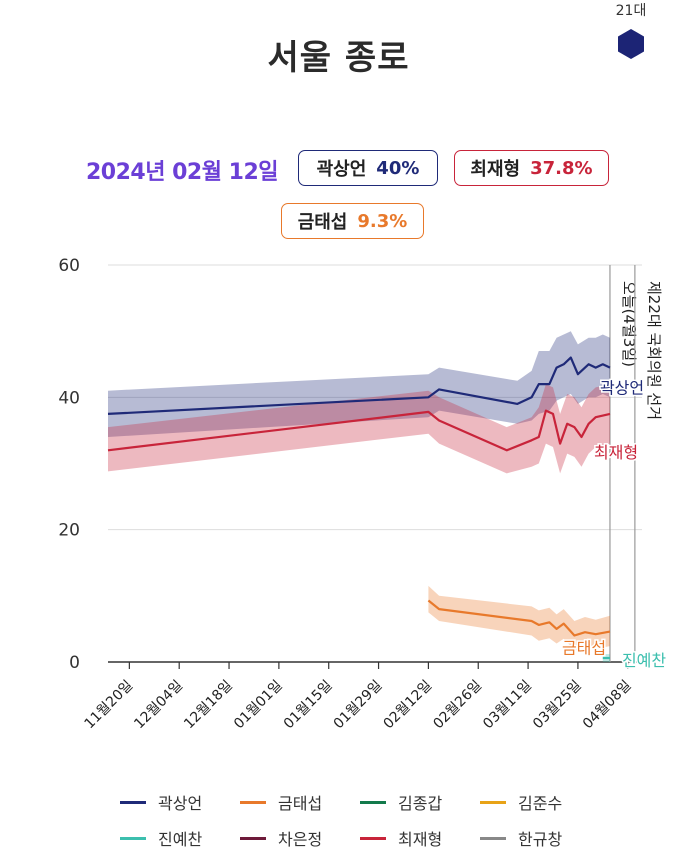 The height and width of the screenshot is (850, 677). Describe the element at coordinates (629, 324) in the screenshot. I see `marker-label: 오늘(4월3일)` at that location.